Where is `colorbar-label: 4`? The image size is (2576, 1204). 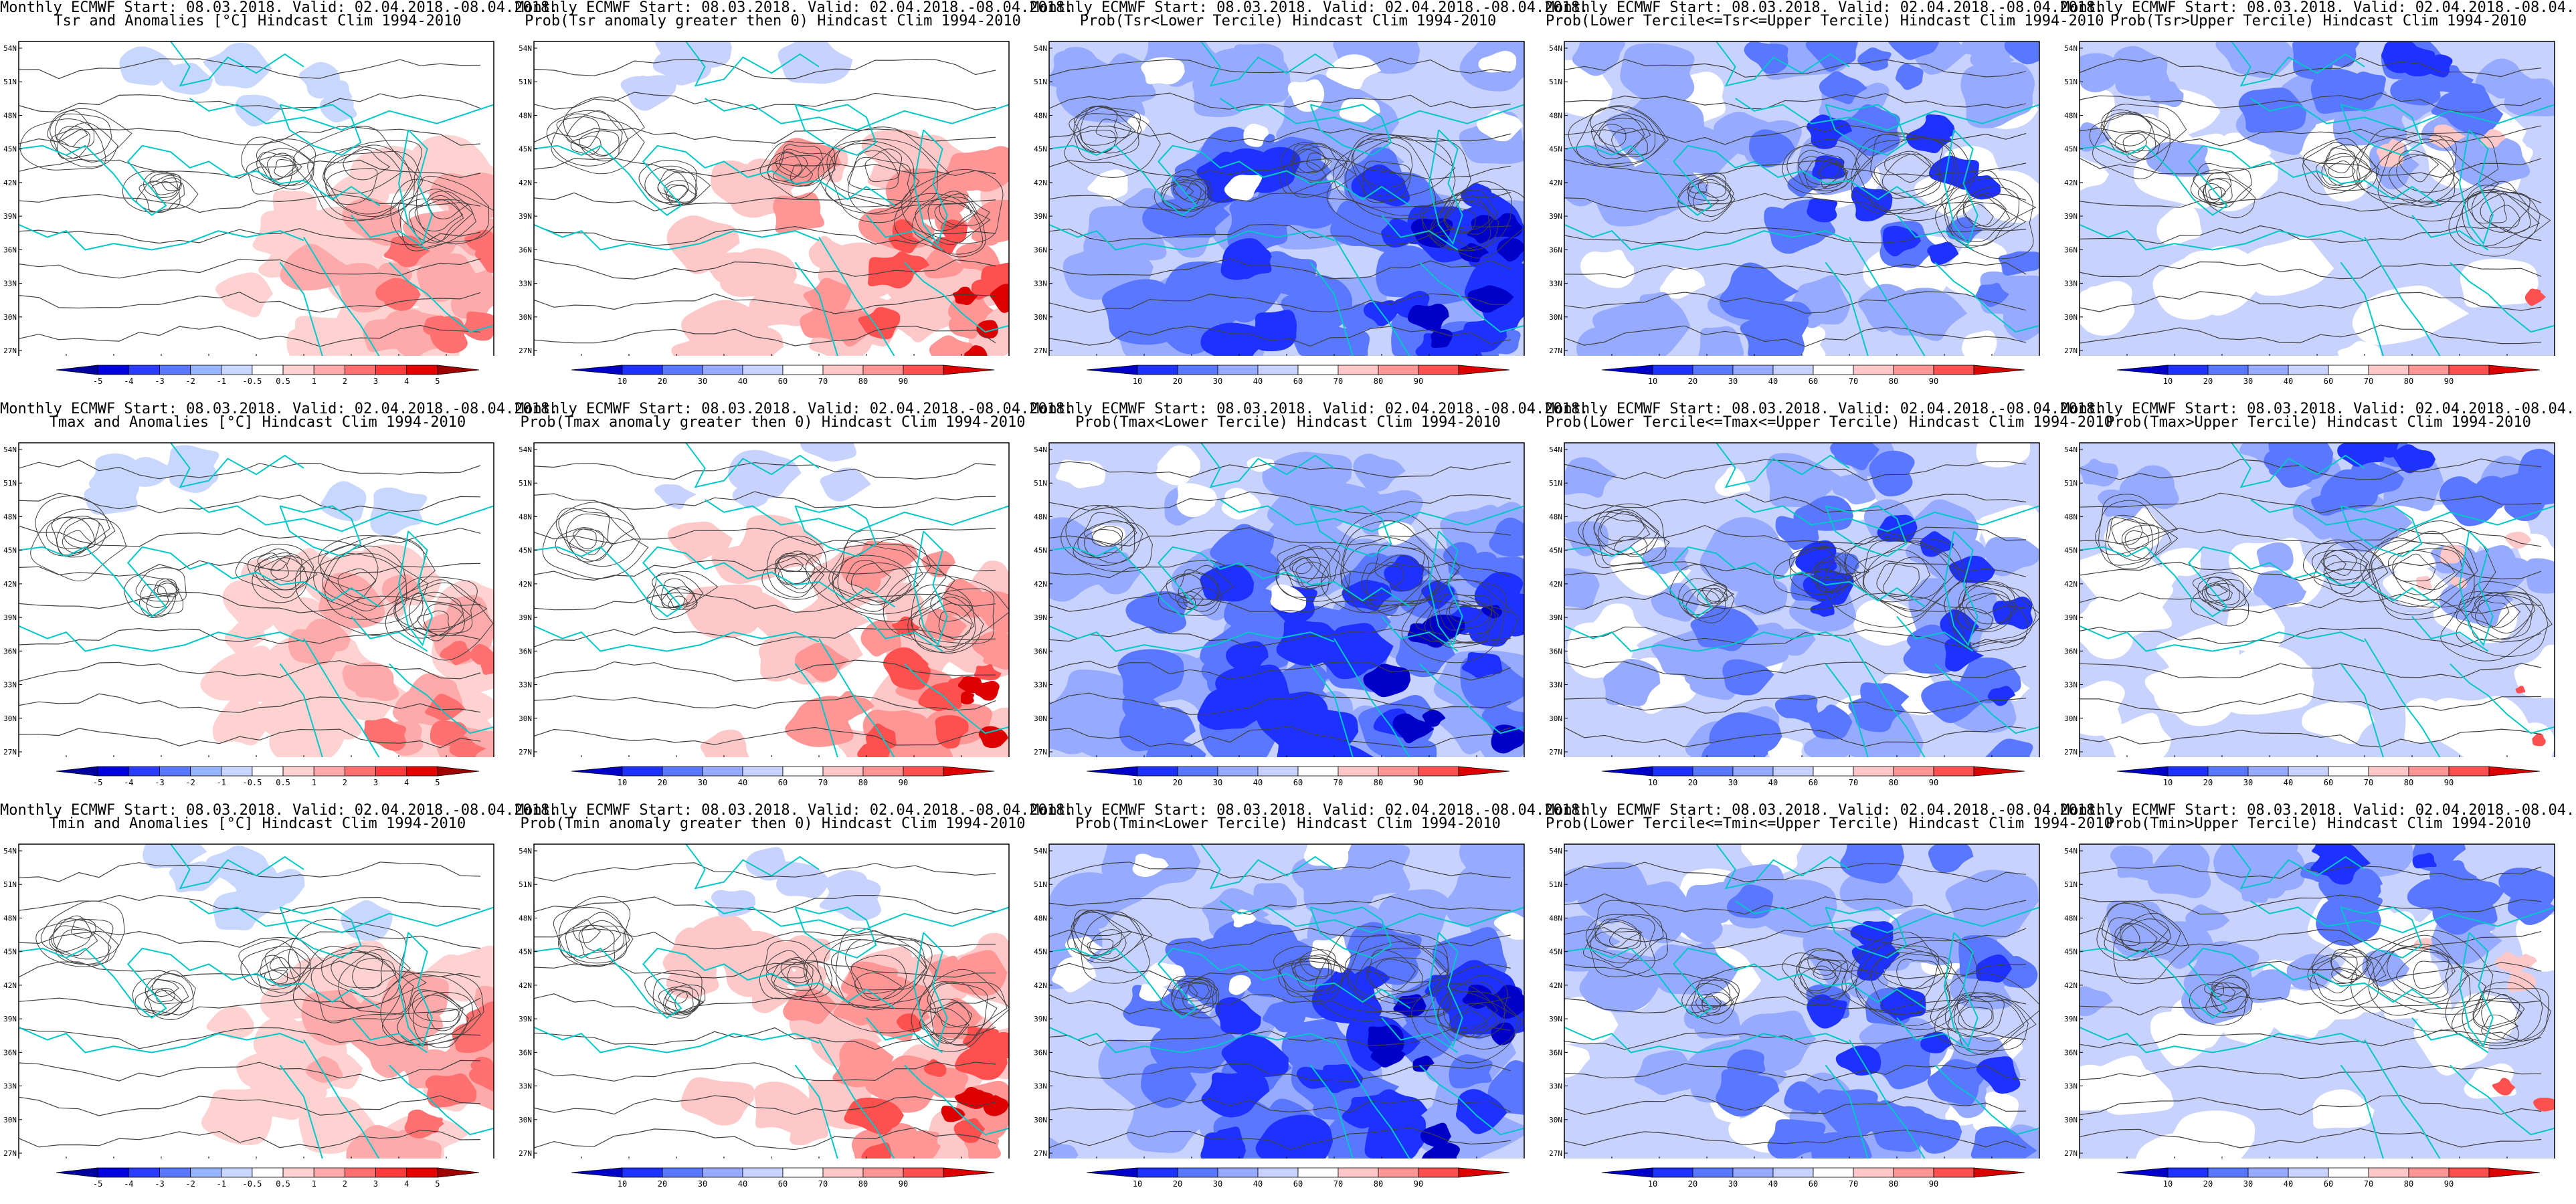 colorbar-label: 4 is located at coordinates (406, 381).